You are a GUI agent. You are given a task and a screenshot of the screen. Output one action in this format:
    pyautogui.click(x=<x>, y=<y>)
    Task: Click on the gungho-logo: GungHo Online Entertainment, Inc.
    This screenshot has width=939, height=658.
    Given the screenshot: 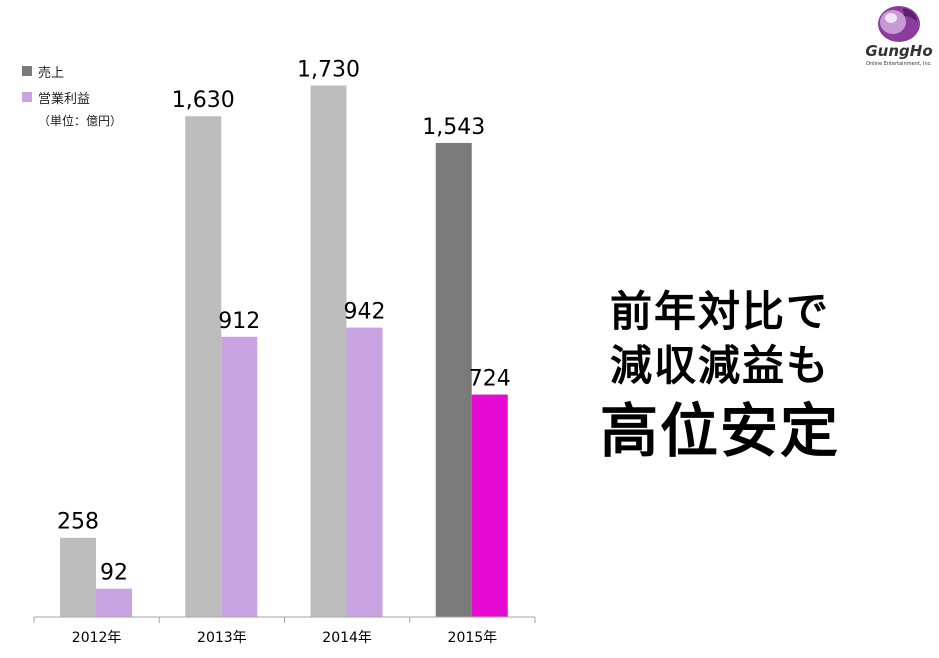 What is the action you would take?
    pyautogui.click(x=899, y=37)
    